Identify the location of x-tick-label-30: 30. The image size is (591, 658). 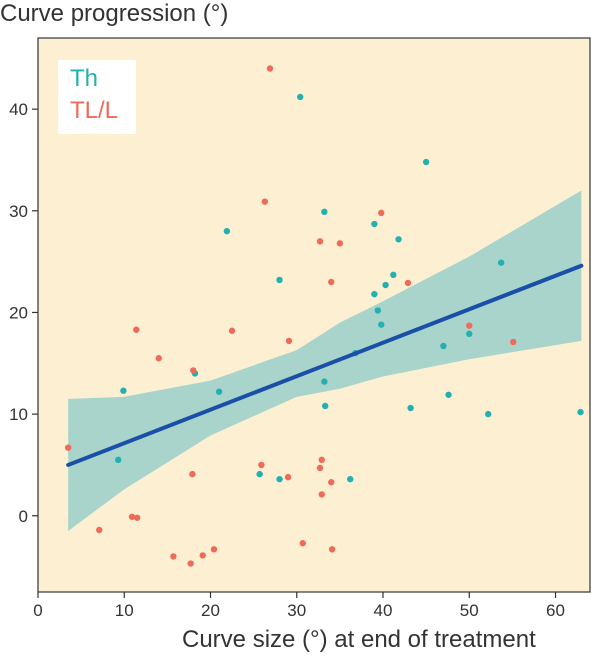
(296, 610).